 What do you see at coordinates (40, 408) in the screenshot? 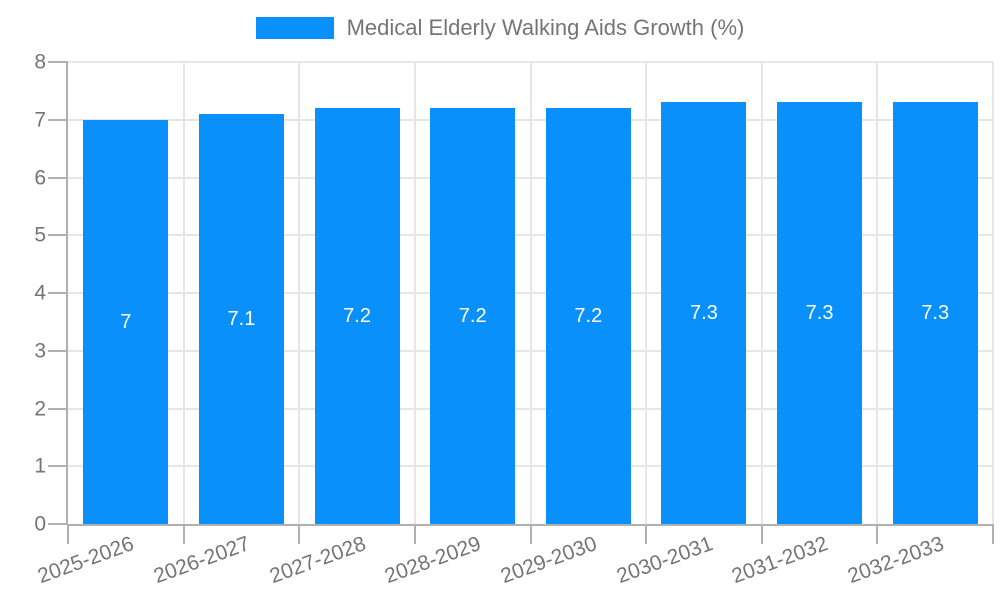
I see `y-tick-label: 2` at bounding box center [40, 408].